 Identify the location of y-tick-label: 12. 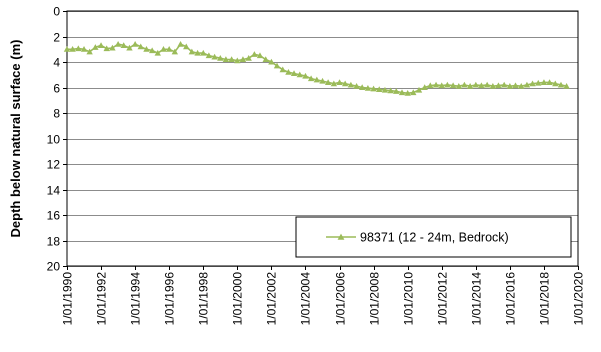
(54, 165).